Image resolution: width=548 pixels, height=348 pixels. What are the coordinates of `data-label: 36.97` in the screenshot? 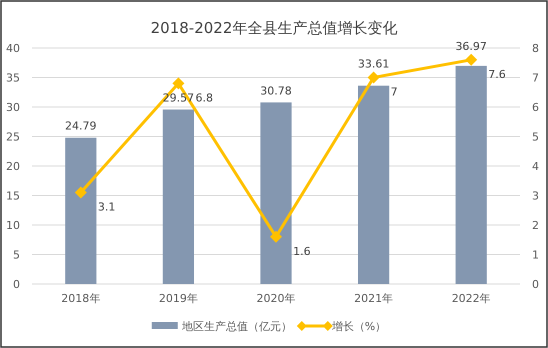 It's located at (471, 46).